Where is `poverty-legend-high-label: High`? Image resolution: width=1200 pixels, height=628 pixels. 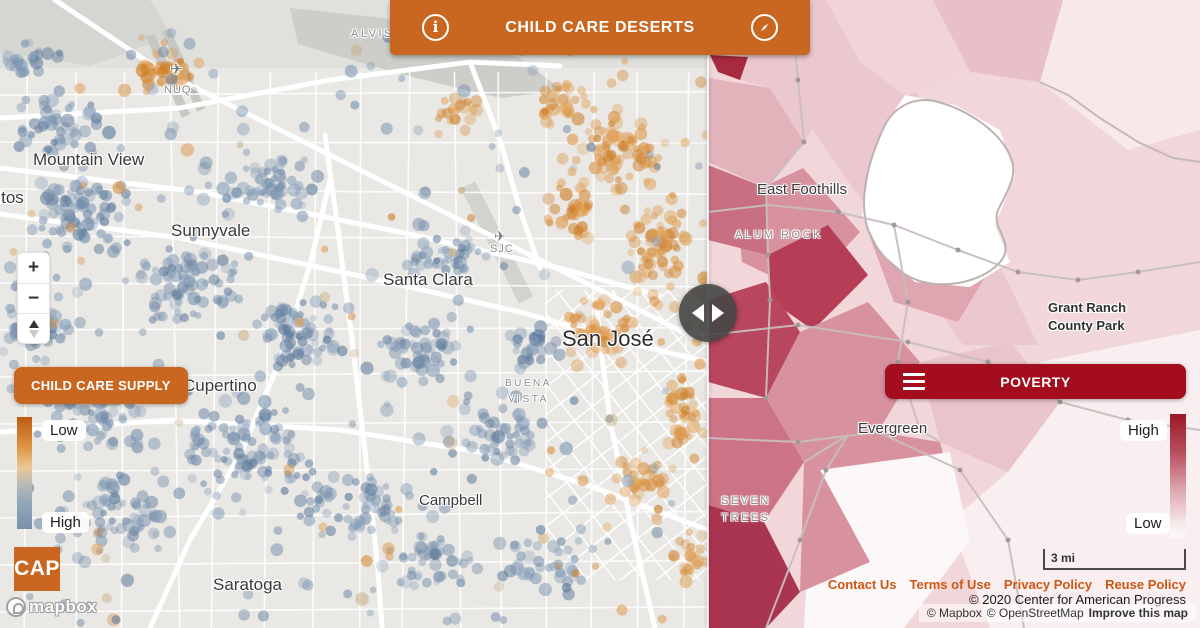
poverty-legend-high-label: High is located at coordinates (1143, 430).